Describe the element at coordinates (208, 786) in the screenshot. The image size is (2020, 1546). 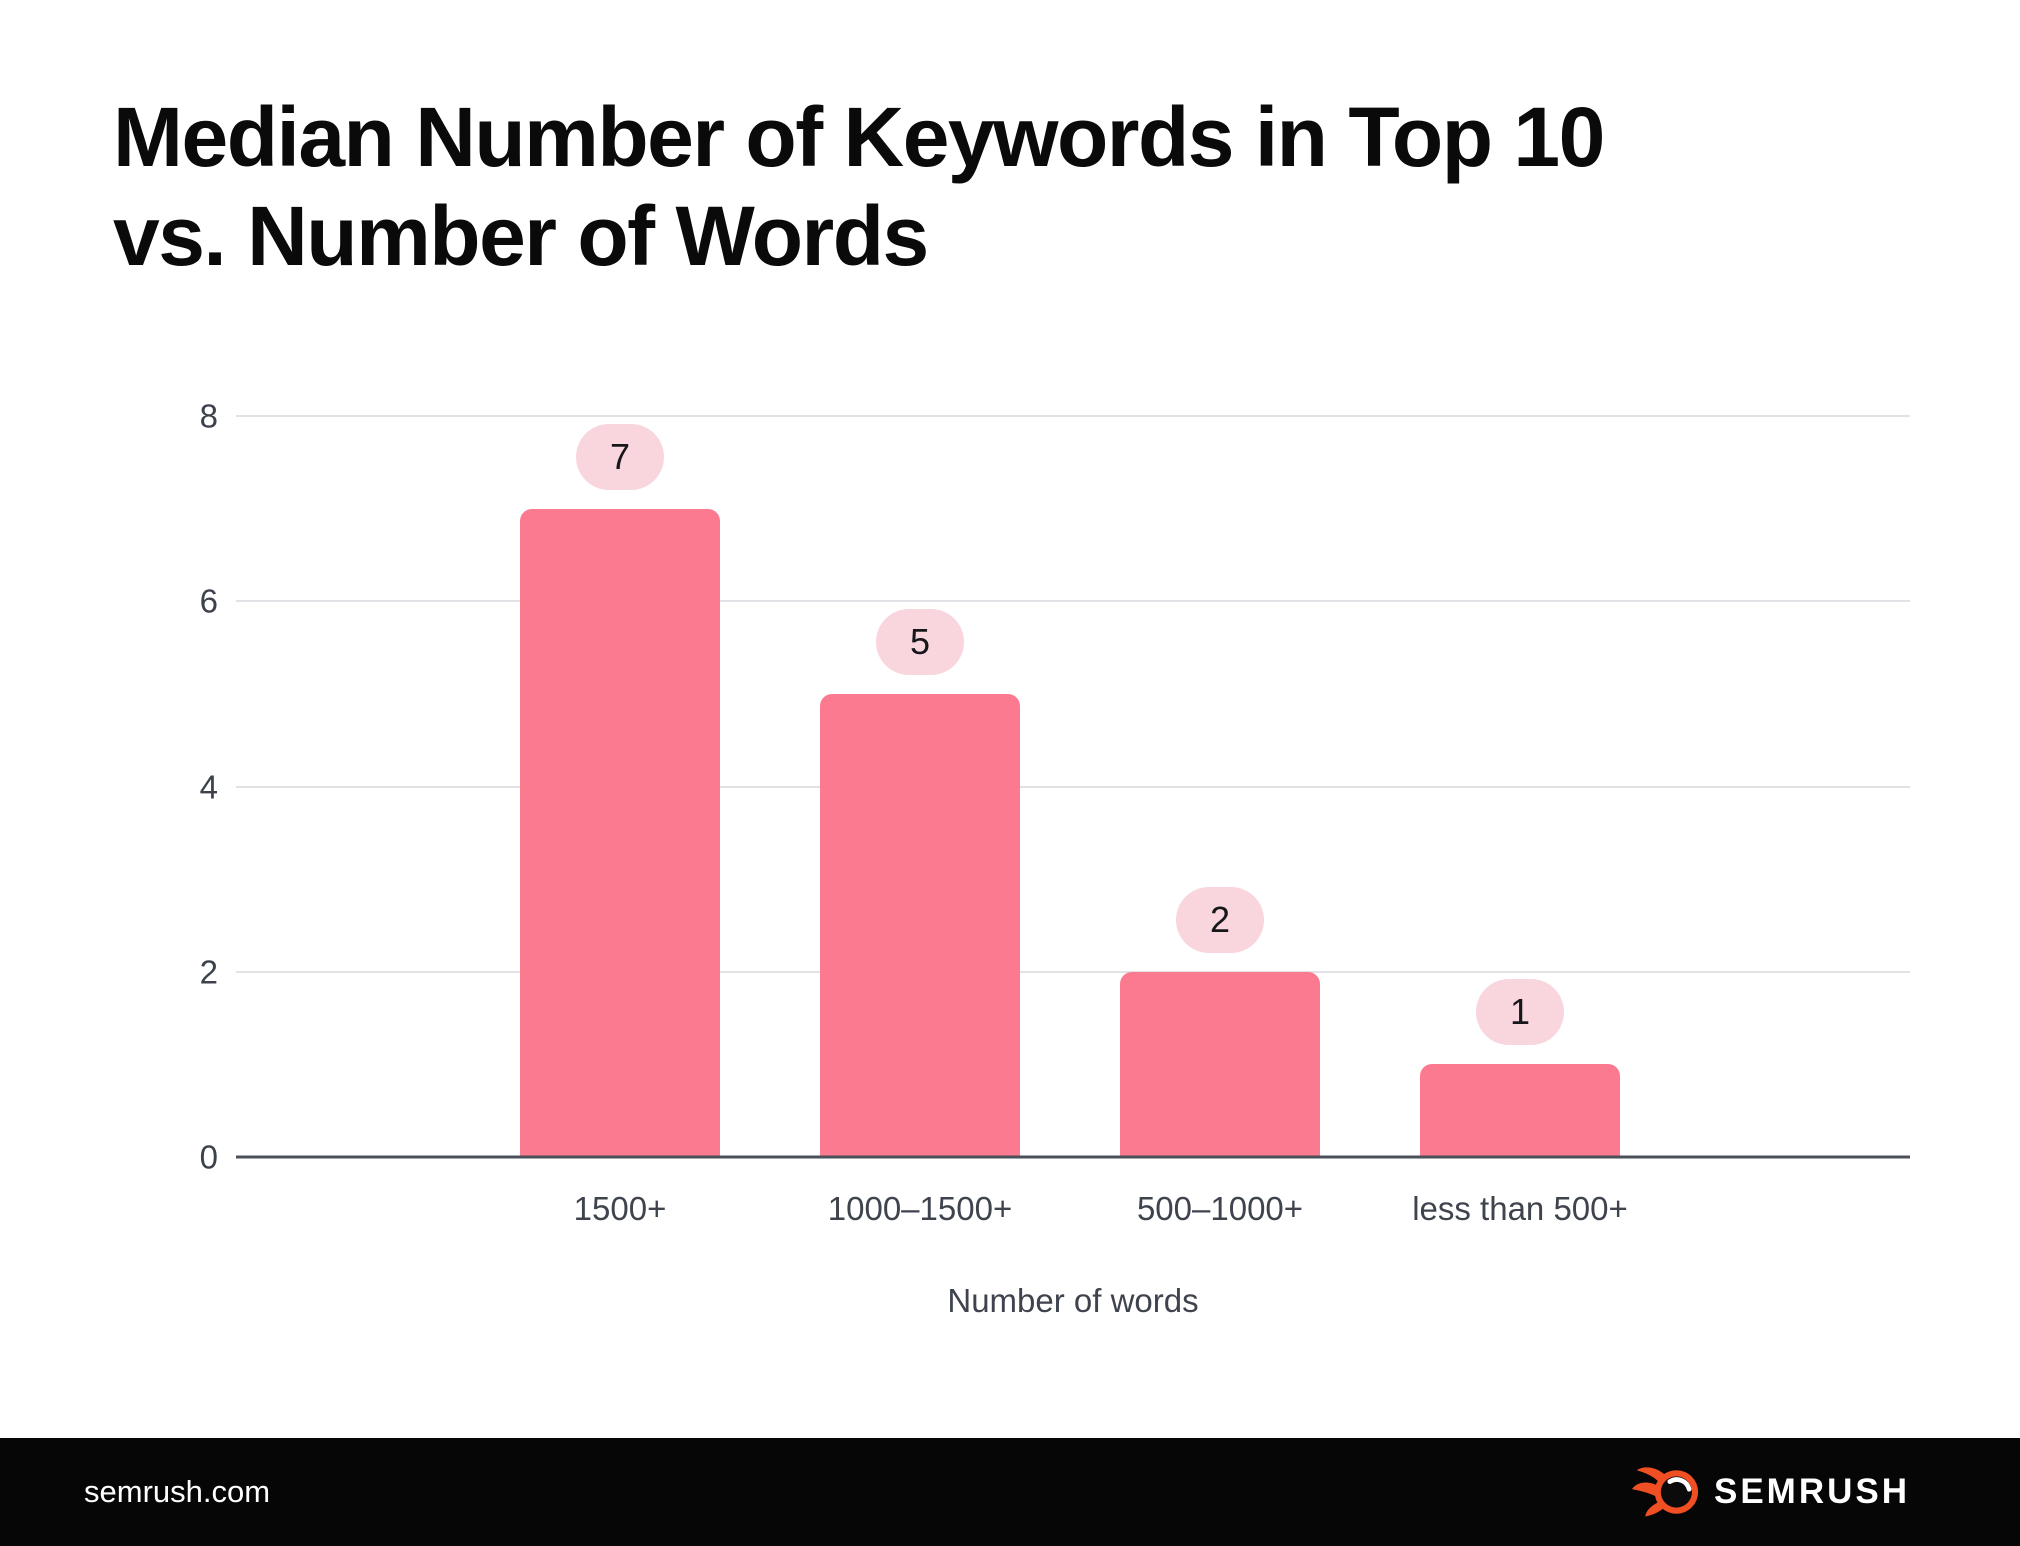
I see `y-tick-label-4: 4` at that location.